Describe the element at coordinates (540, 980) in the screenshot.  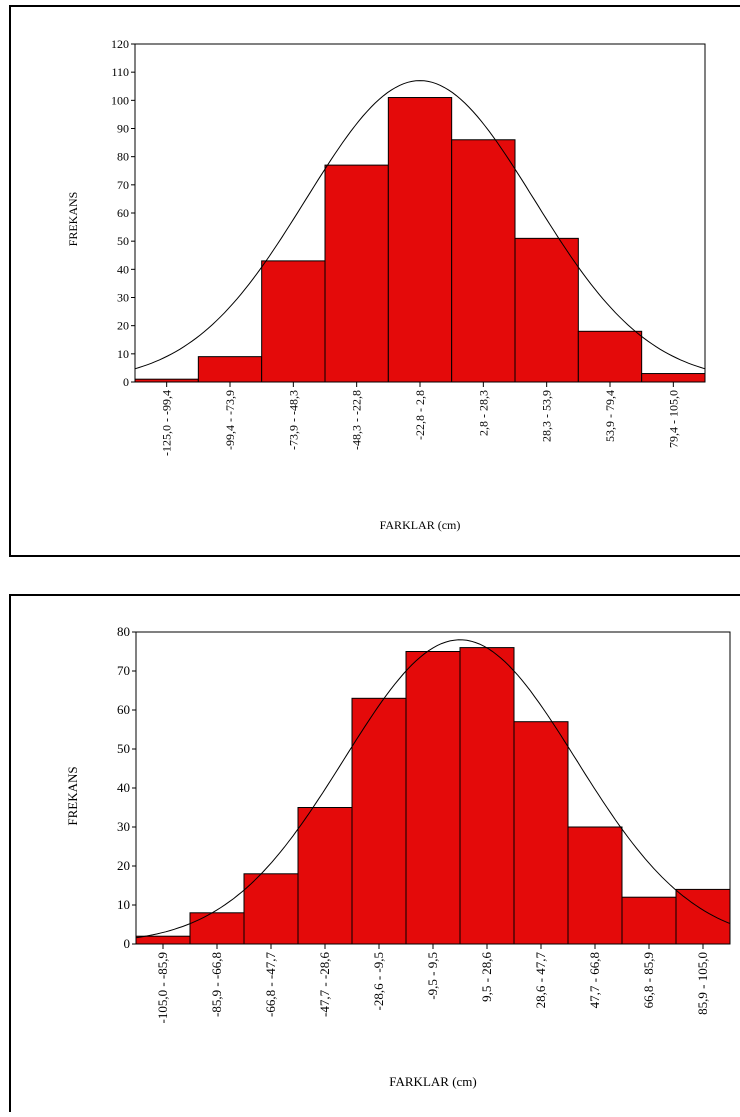
I see `x-tick-label: 28,6 - 47,7` at that location.